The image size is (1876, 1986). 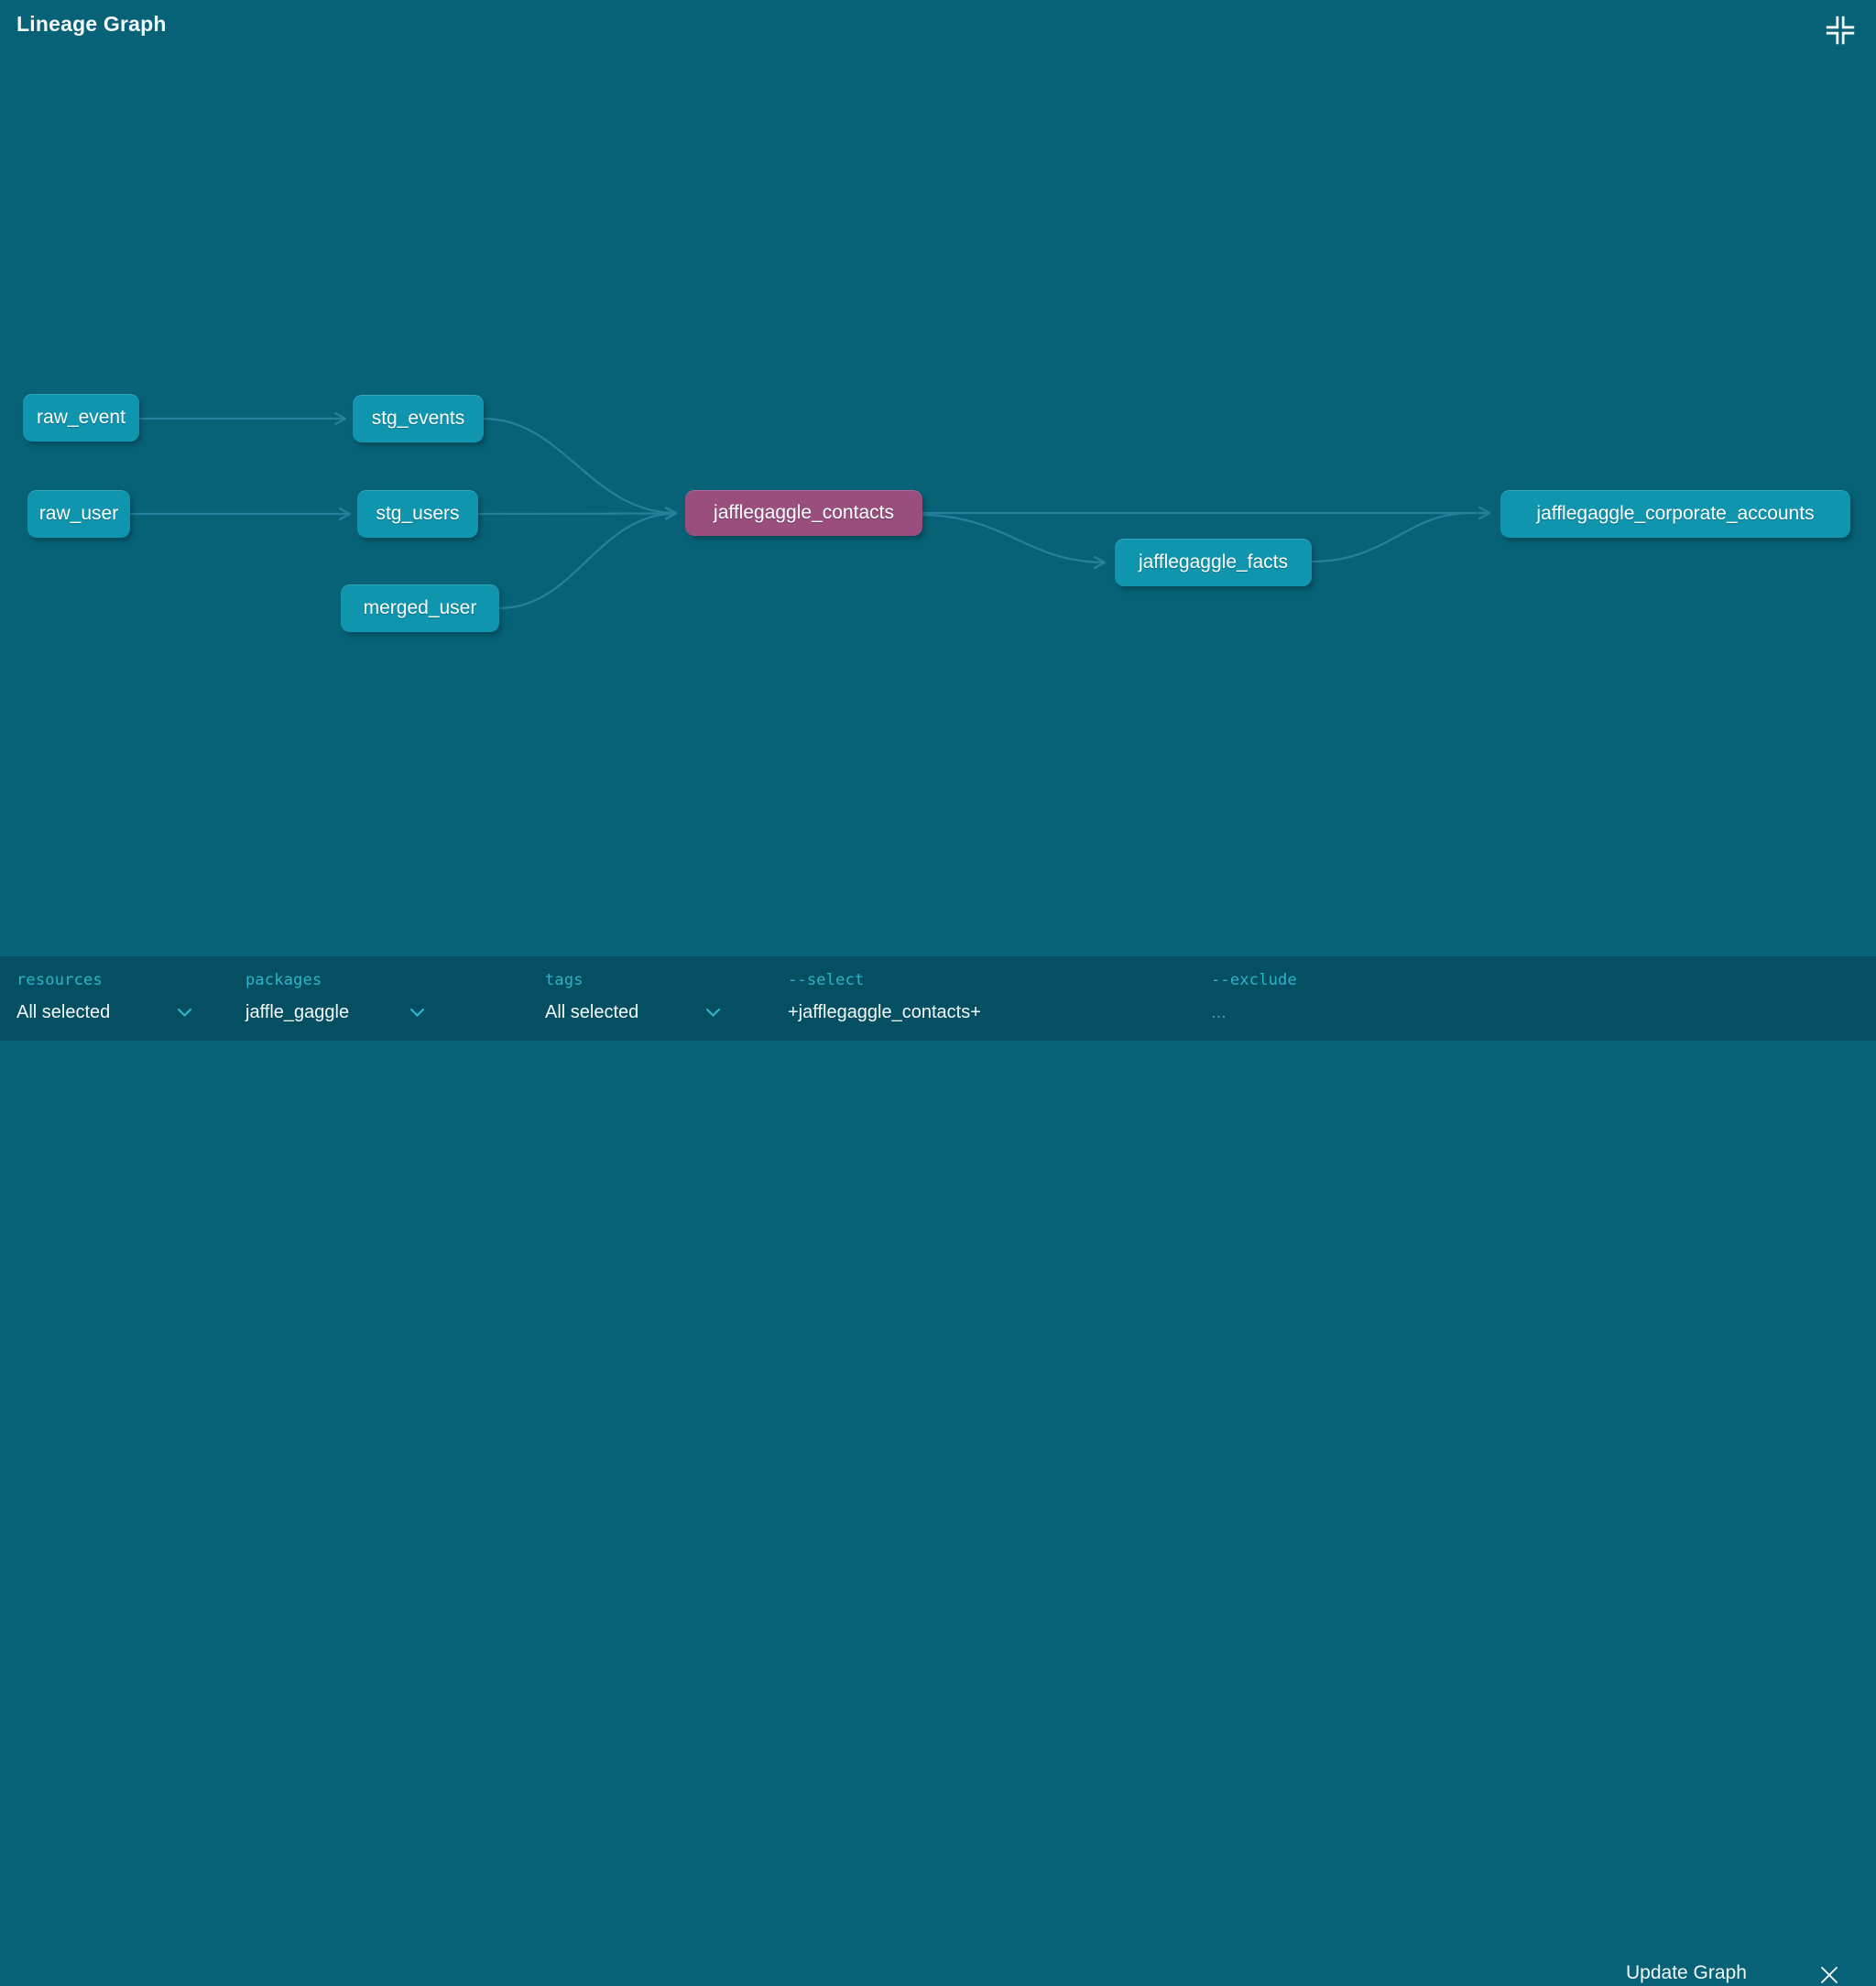 I want to click on lineage-edges, so click(x=810, y=510).